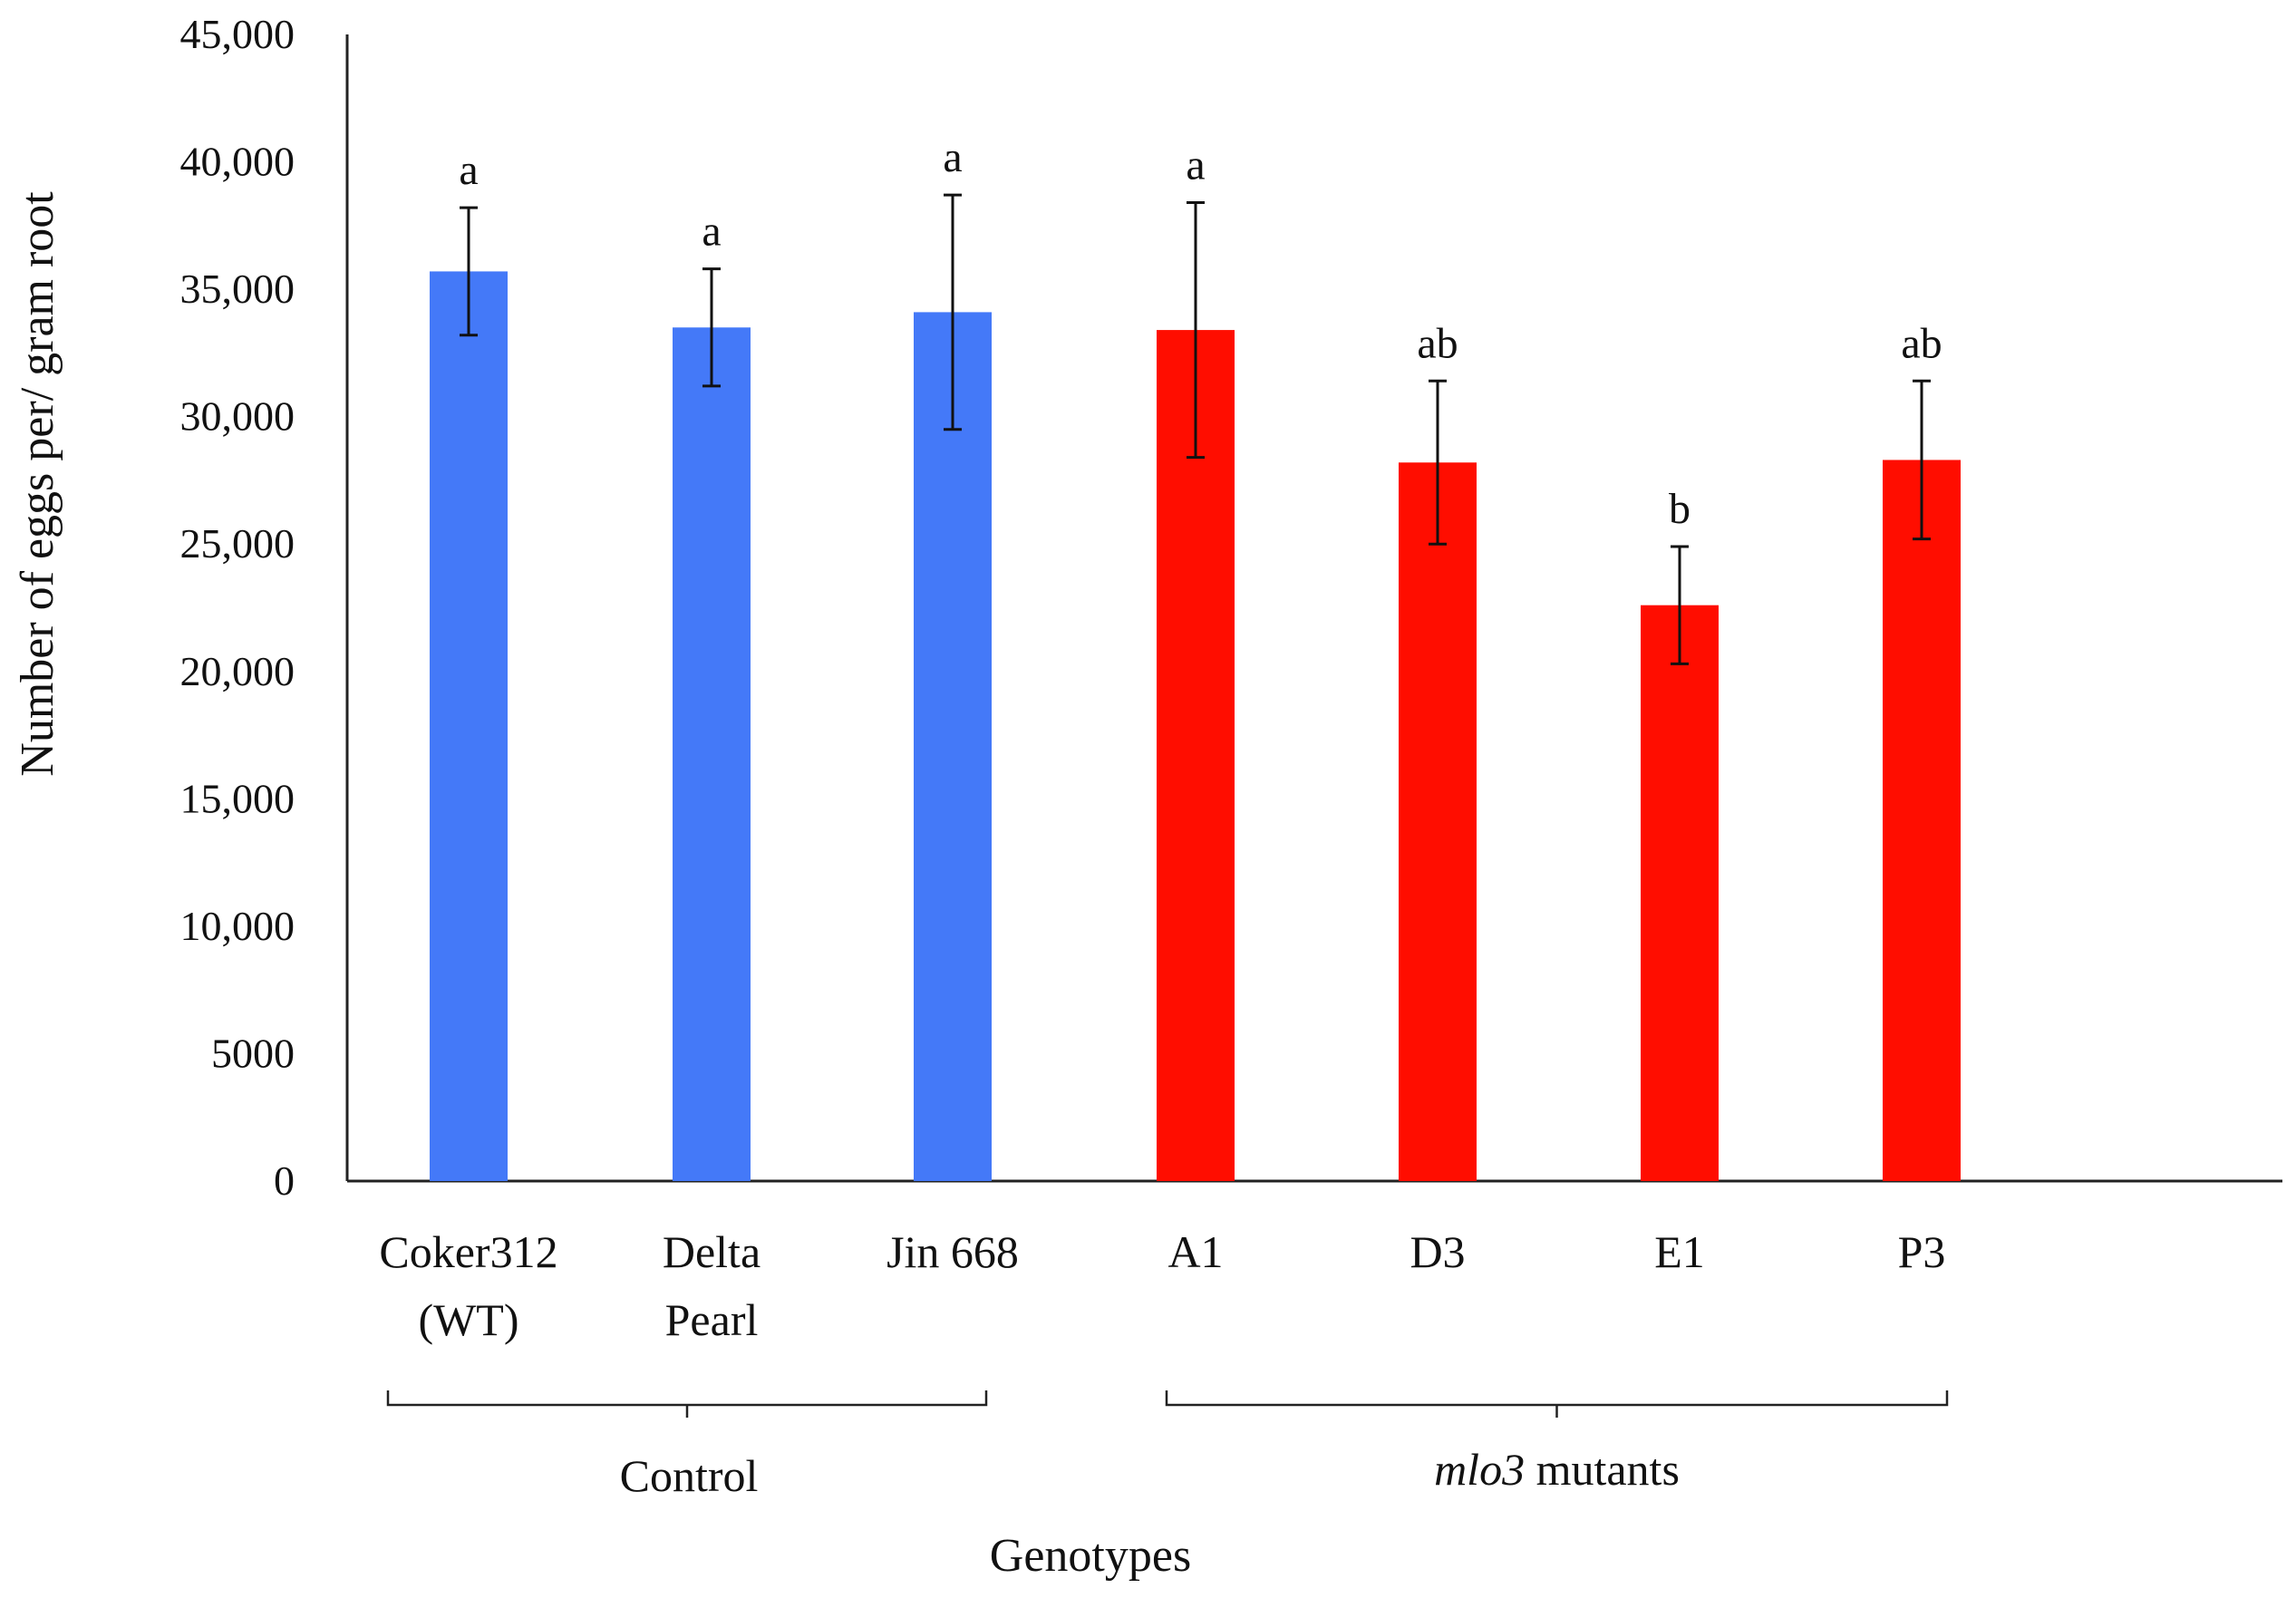  Describe the element at coordinates (468, 1319) in the screenshot. I see `category-label: (WT)` at that location.